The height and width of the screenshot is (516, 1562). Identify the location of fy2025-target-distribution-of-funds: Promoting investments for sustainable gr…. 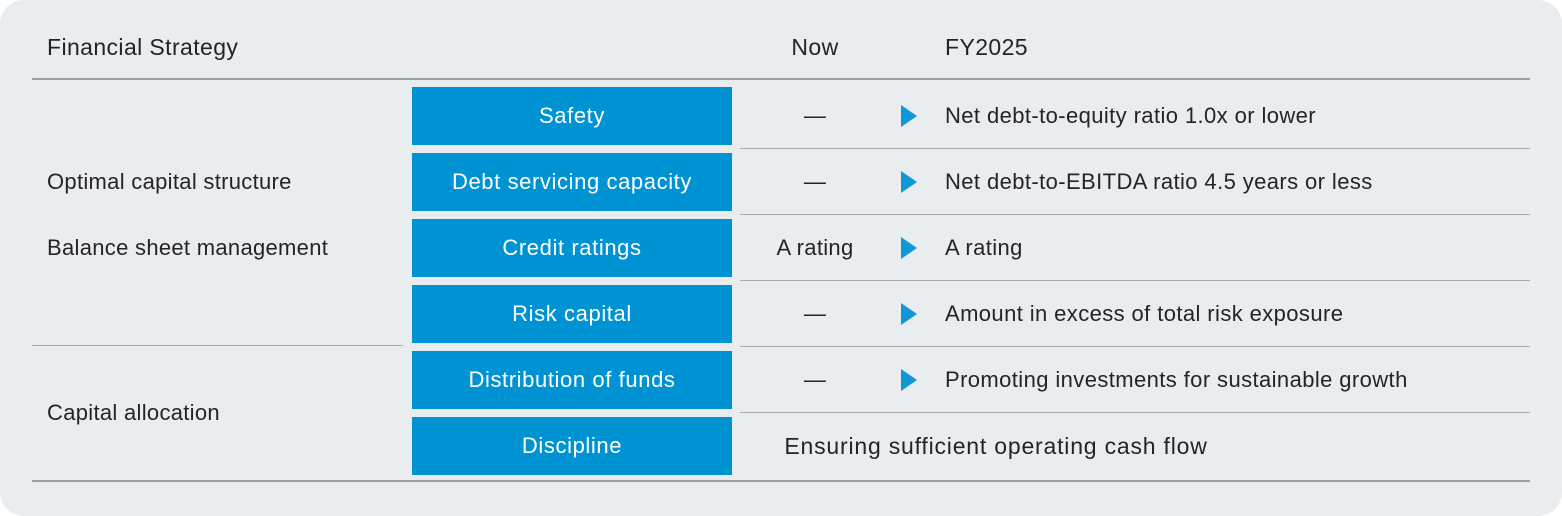
(1176, 379).